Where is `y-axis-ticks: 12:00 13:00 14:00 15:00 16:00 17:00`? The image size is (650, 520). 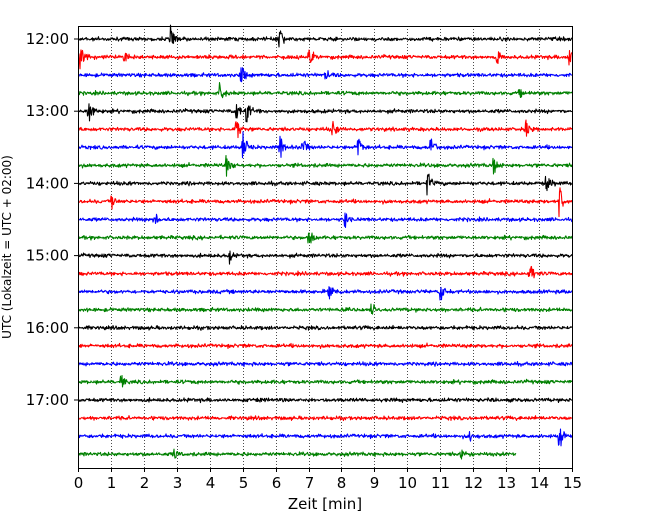
y-axis-ticks: 12:00 13:00 14:00 15:00 16:00 17:00 is located at coordinates (52, 219).